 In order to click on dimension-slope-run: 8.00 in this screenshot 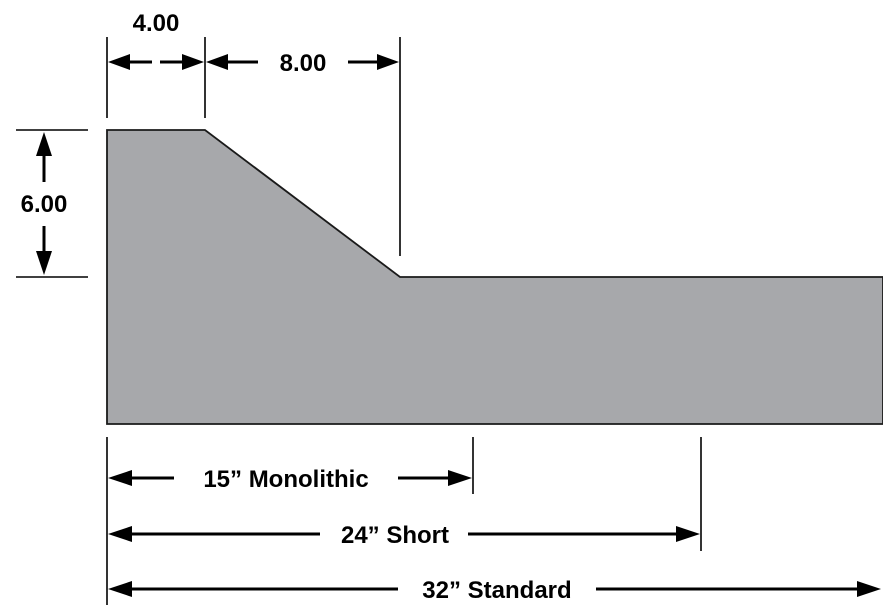, I will do `click(303, 146)`.